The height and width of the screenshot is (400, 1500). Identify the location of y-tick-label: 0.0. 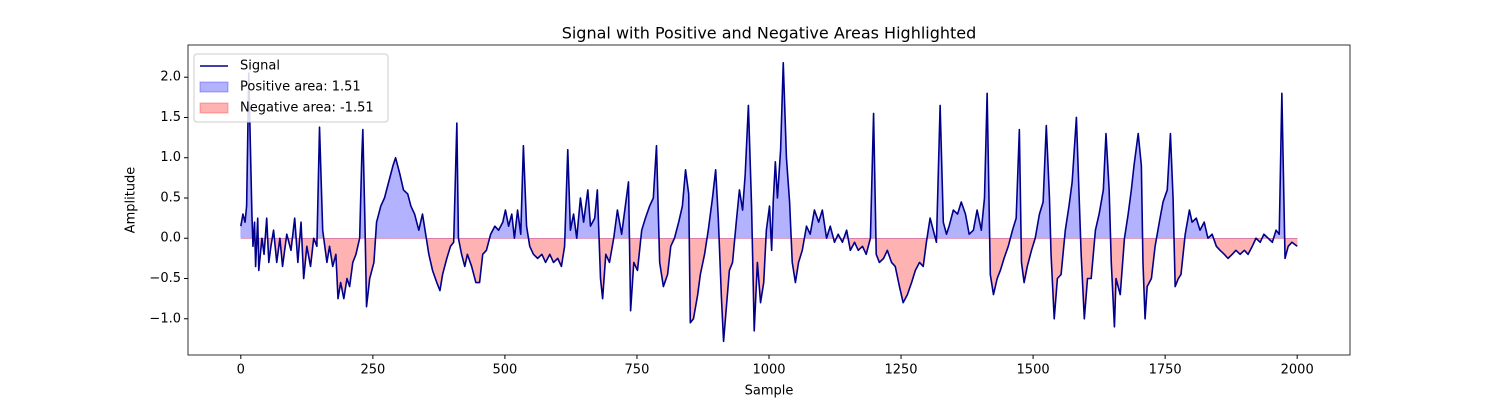
(170, 238).